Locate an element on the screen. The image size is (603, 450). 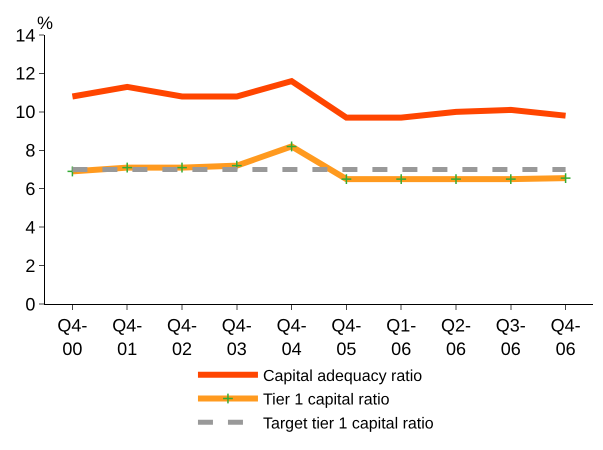
x-tick-label: Q4-03 is located at coordinates (237, 337).